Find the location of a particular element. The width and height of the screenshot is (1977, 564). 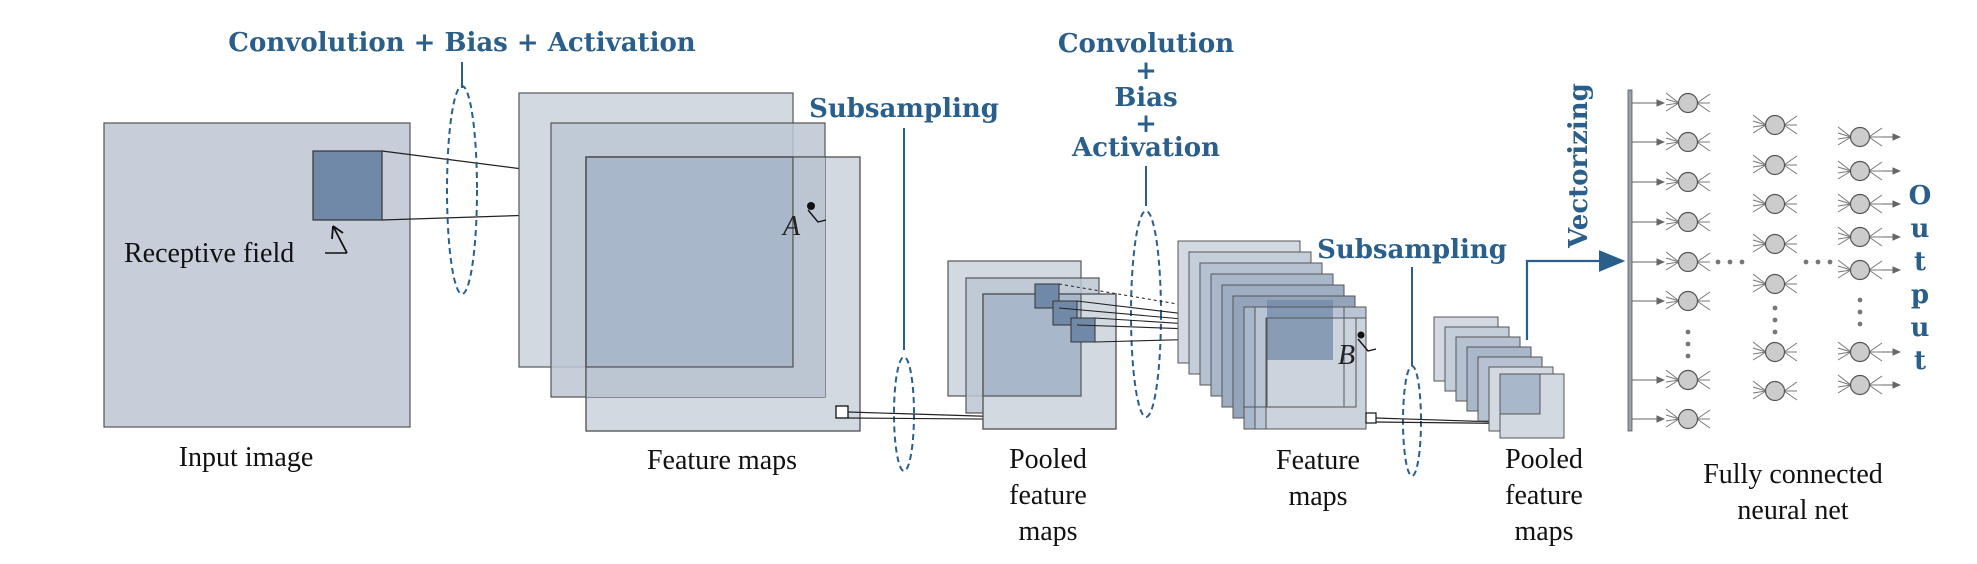

feature-maps-2-line2: maps is located at coordinates (1317, 496).